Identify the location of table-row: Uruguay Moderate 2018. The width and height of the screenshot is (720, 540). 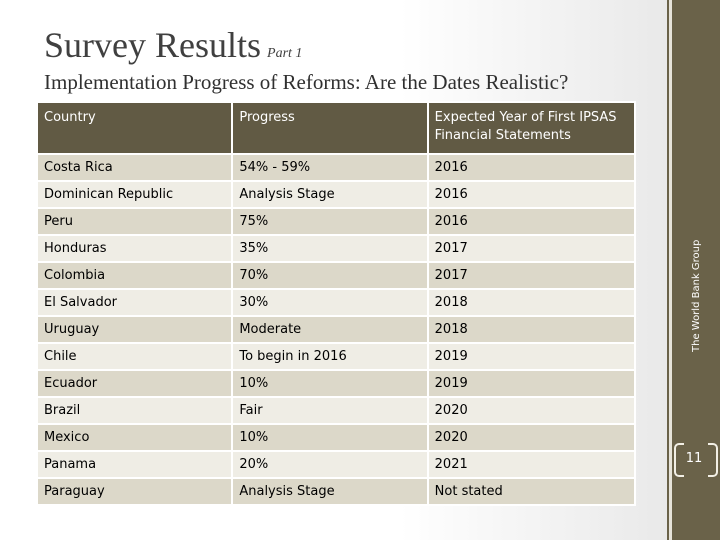
(336, 329).